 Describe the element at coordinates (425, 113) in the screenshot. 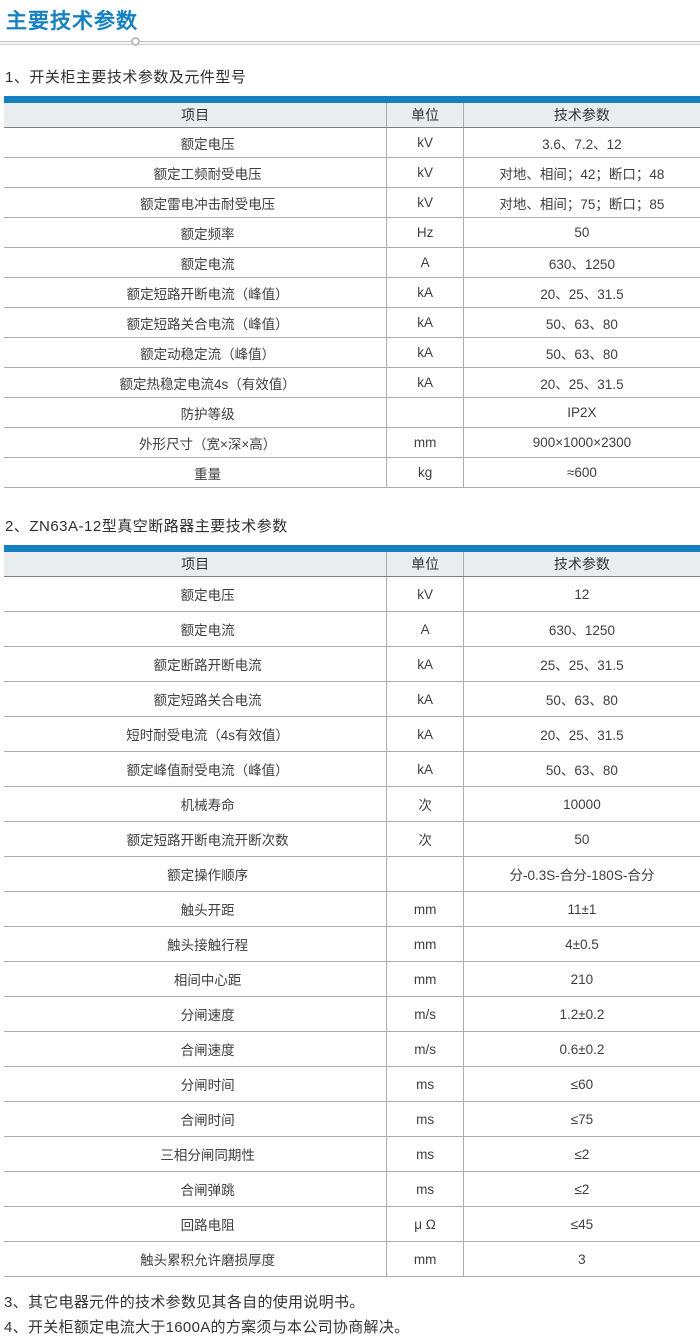

I see `column-header-unit: 单位` at that location.